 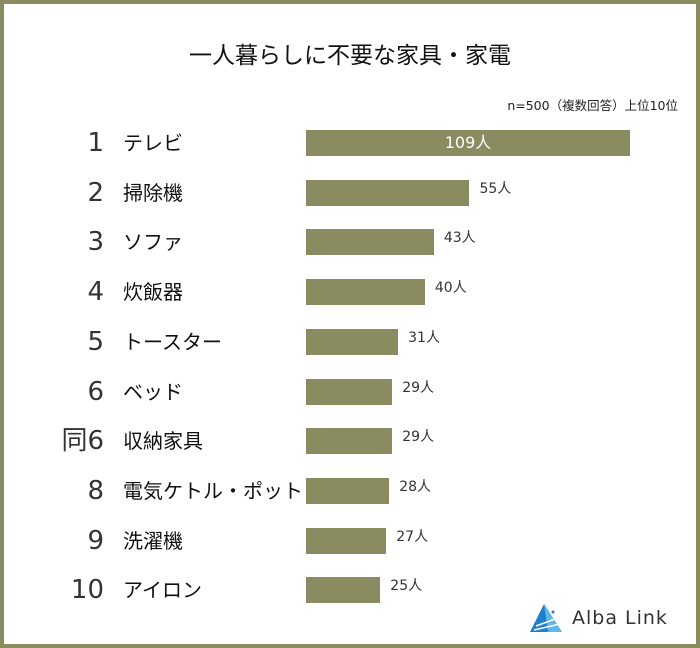 I want to click on rank-label: 8, so click(x=95, y=490).